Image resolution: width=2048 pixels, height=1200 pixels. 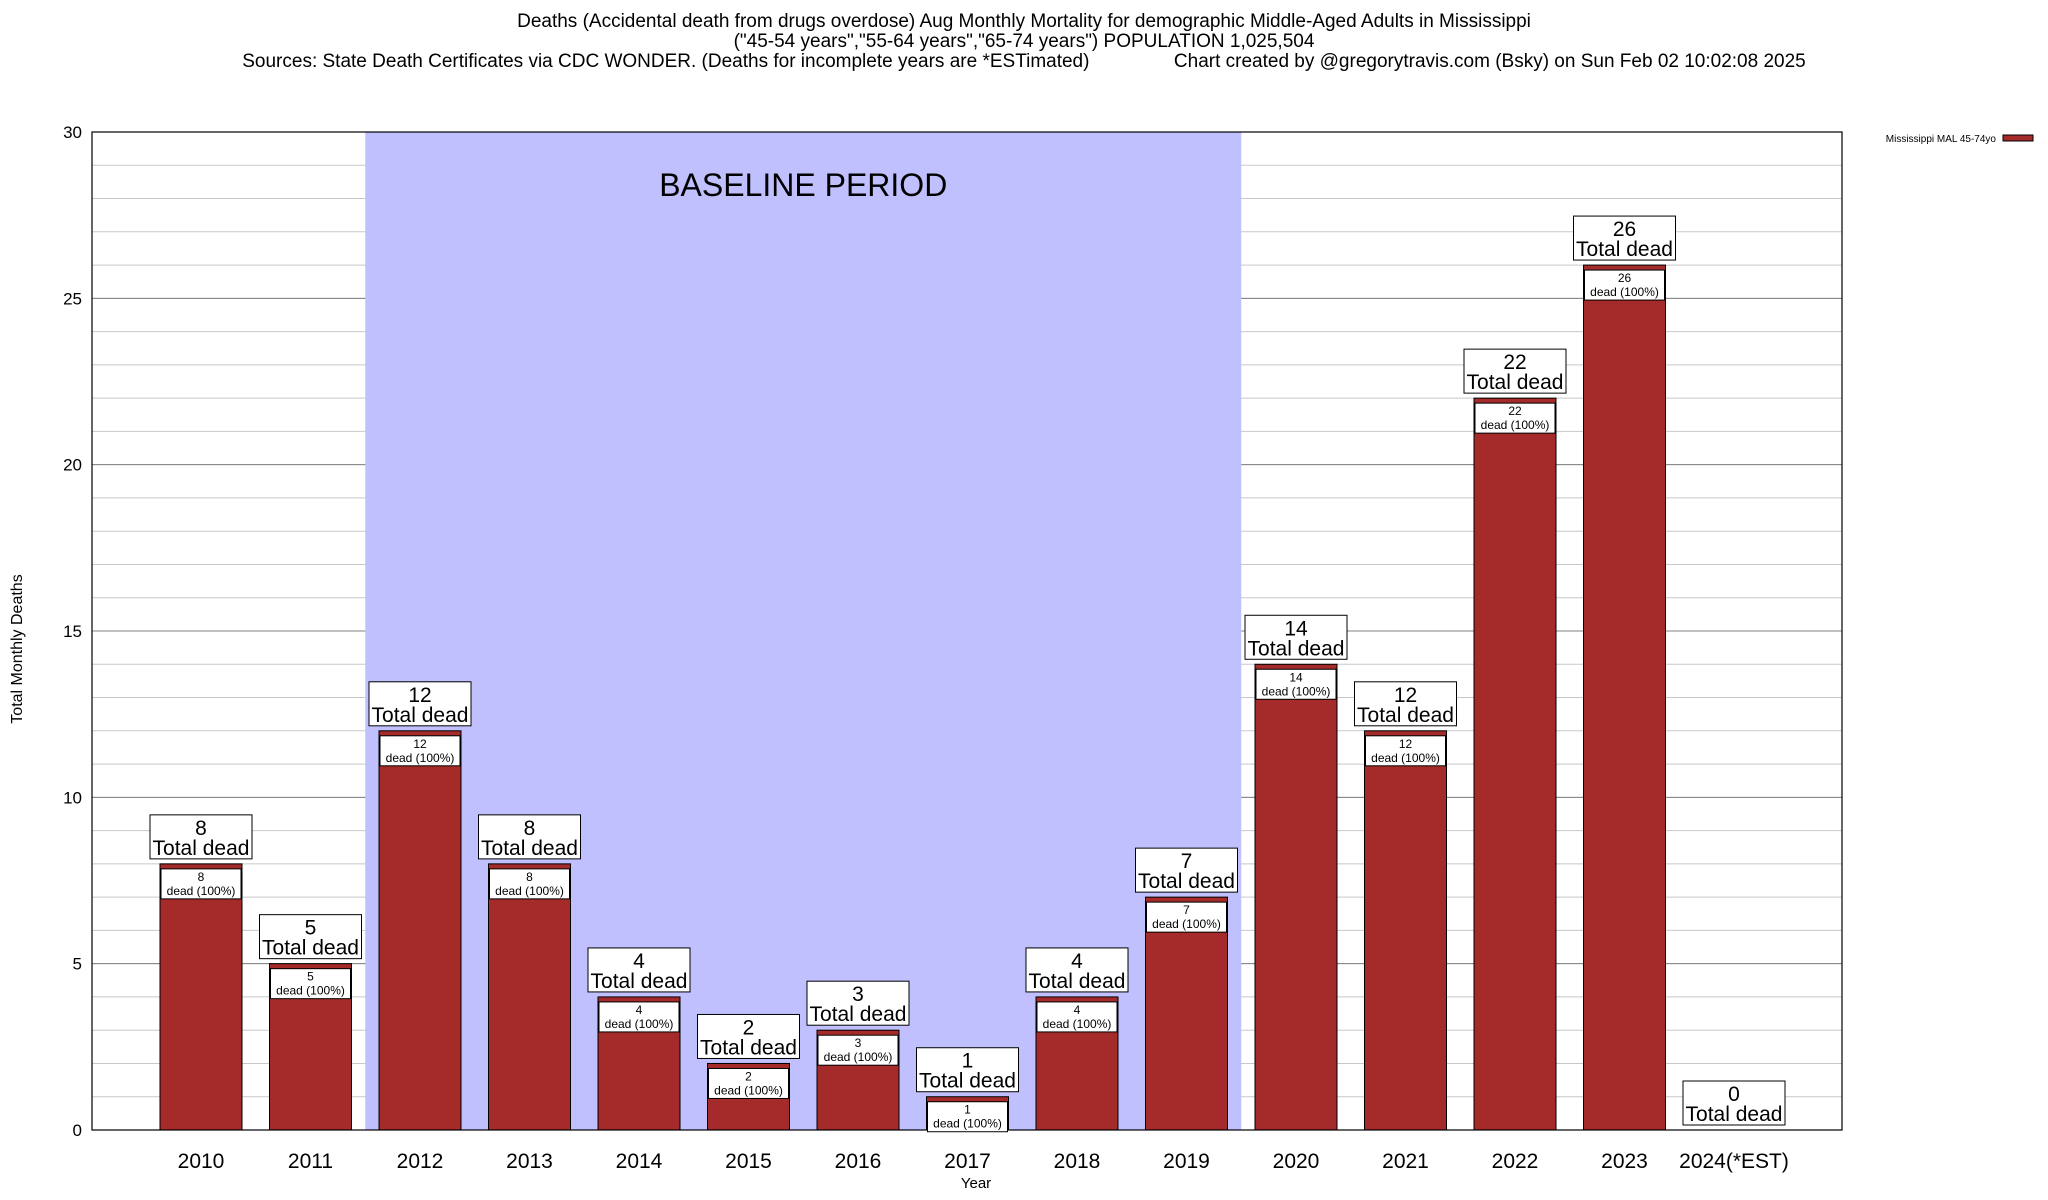 I want to click on legend-swatch, so click(x=2018, y=138).